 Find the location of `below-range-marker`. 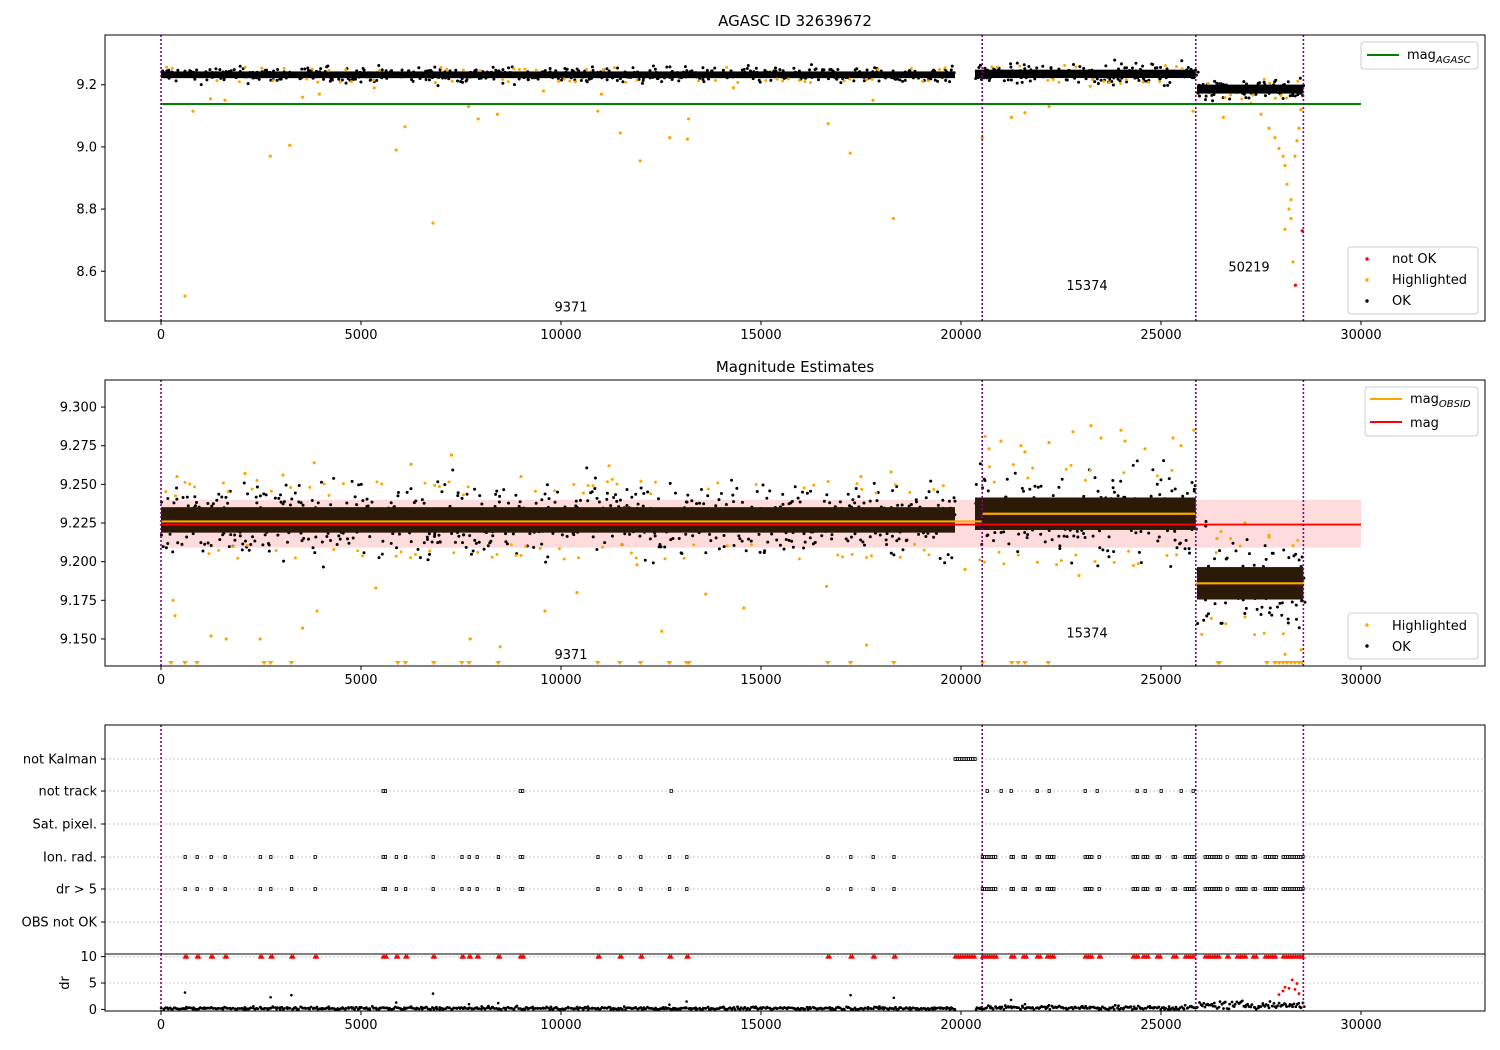

below-range-marker is located at coordinates (498, 663).